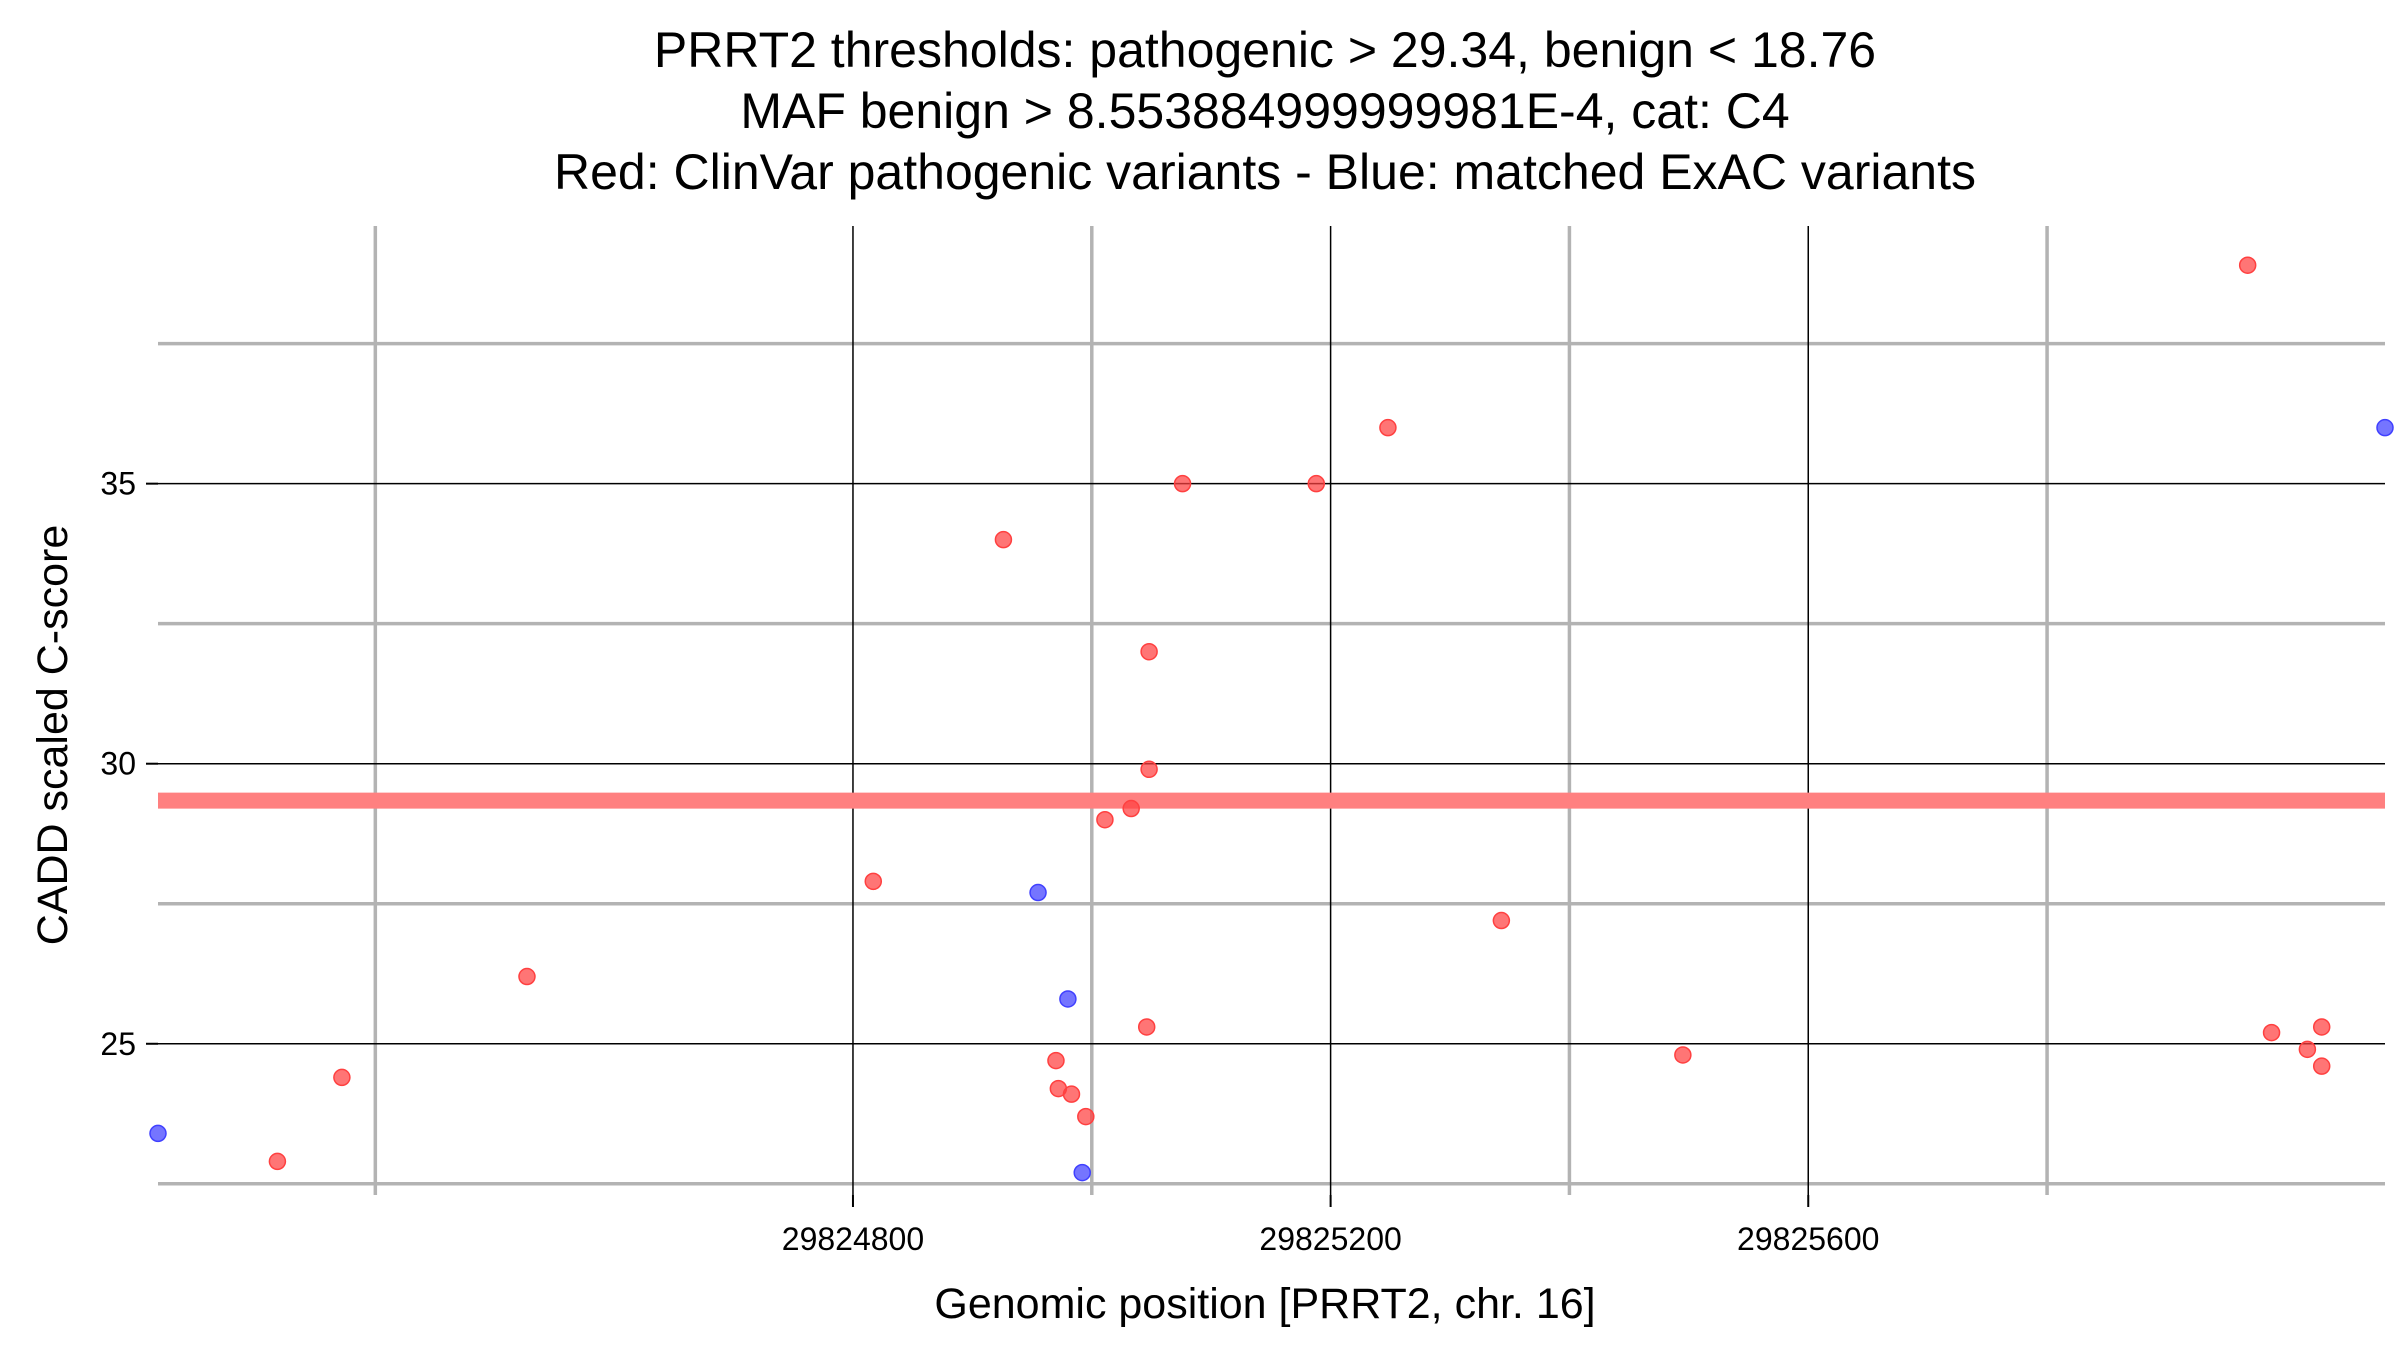 This screenshot has width=2400, height=1350. Describe the element at coordinates (853, 1239) in the screenshot. I see `x-tick-label: 29824800` at that location.